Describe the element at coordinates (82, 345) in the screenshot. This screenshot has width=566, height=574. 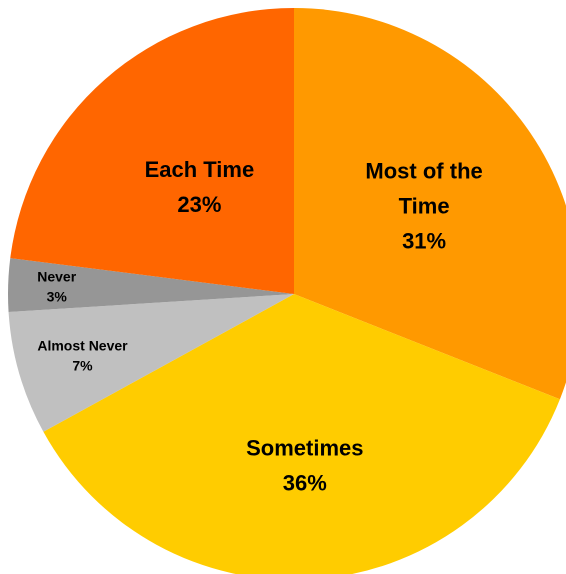
I see `pie-category-label: Almost Never` at that location.